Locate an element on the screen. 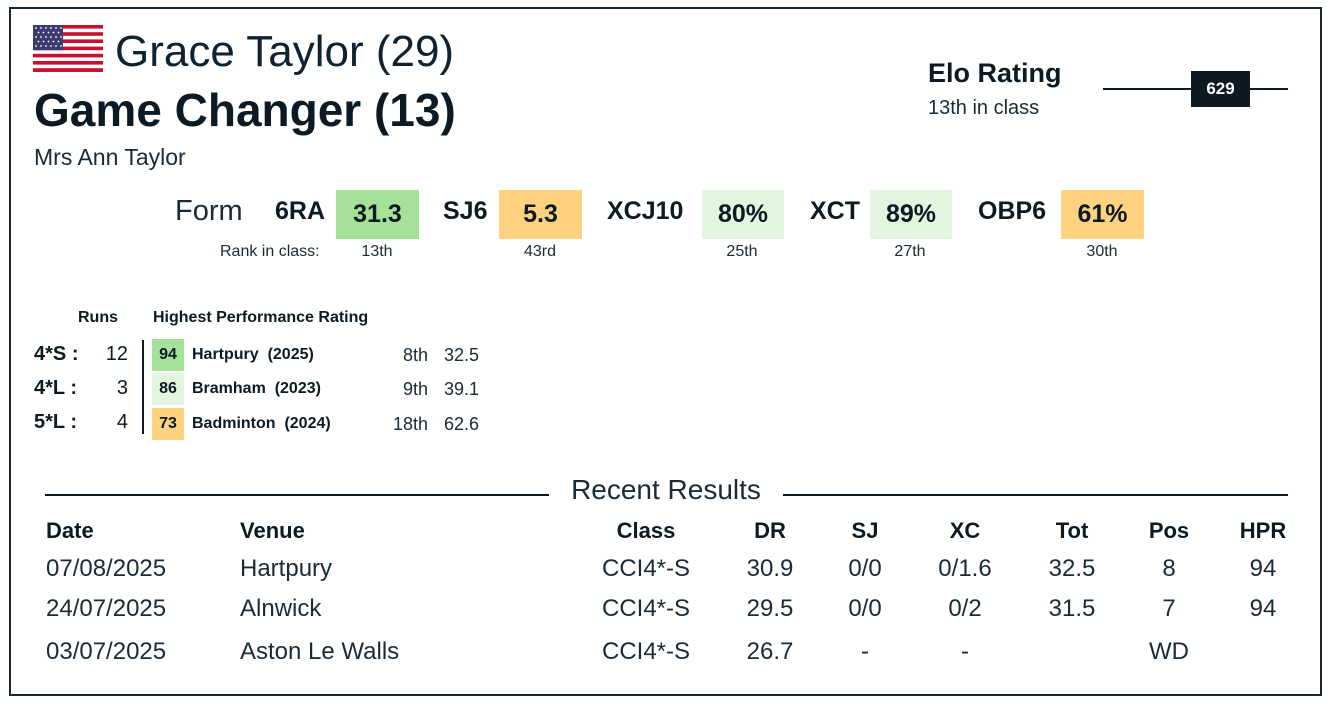  form-value-obp6: 61% is located at coordinates (1102, 214).